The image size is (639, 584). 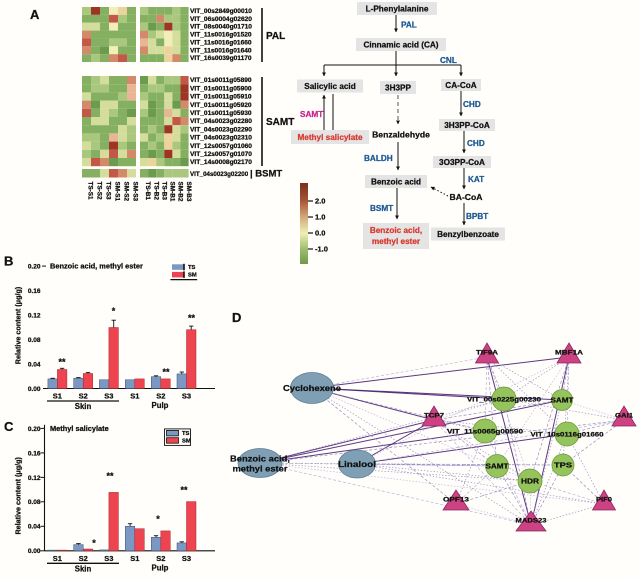 What do you see at coordinates (434, 416) in the screenshot?
I see `svg-text: TCP7` at bounding box center [434, 416].